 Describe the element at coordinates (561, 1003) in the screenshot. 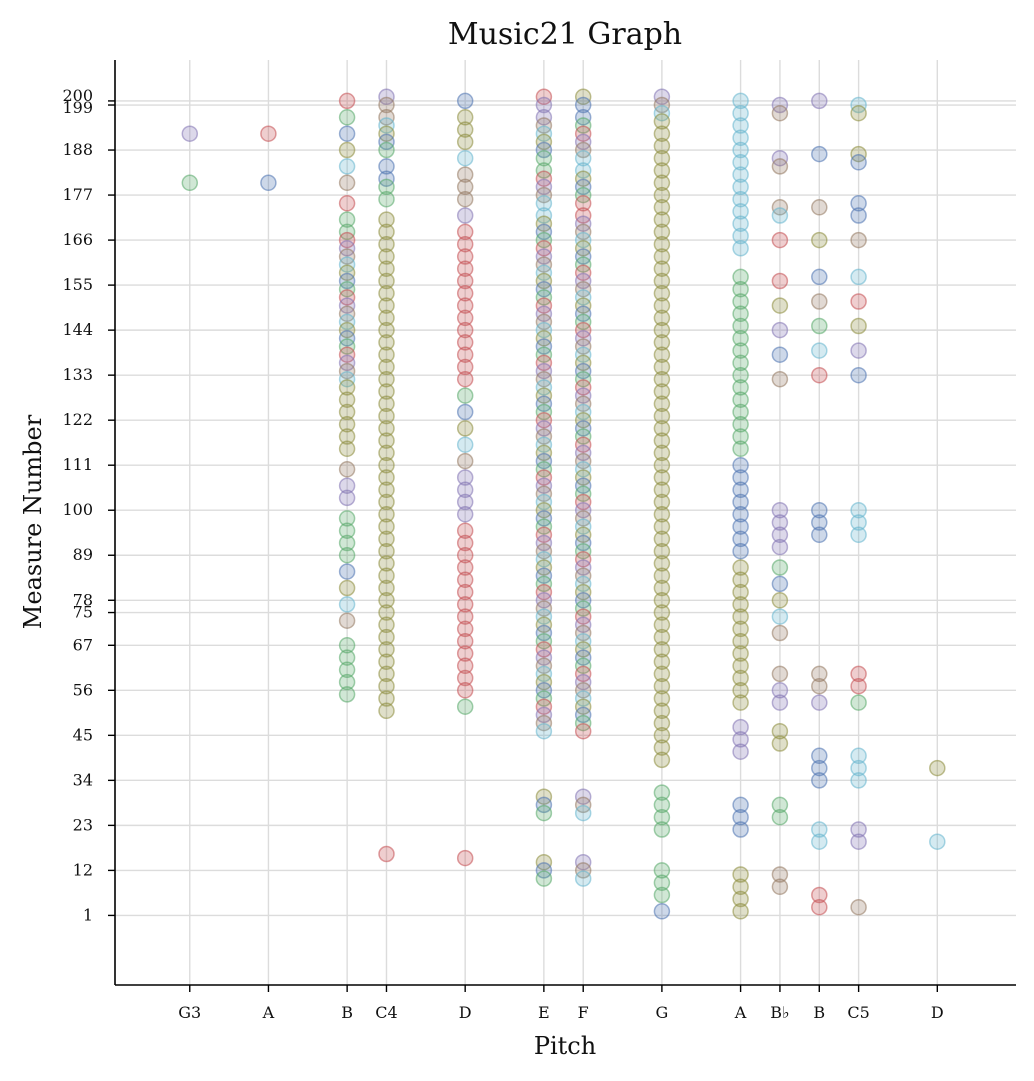

I see `x-axis-ticks: G3 A B C4 D E F G A B♭ B C5 D` at that location.